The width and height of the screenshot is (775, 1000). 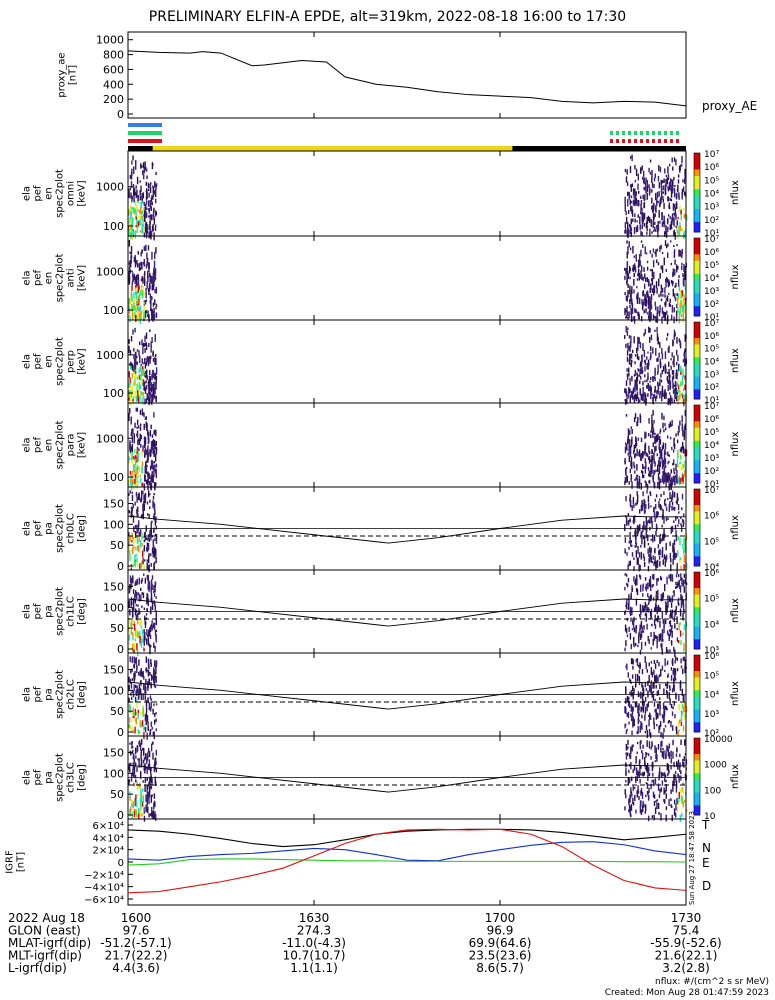 I want to click on igrf-series-D, so click(x=407, y=861).